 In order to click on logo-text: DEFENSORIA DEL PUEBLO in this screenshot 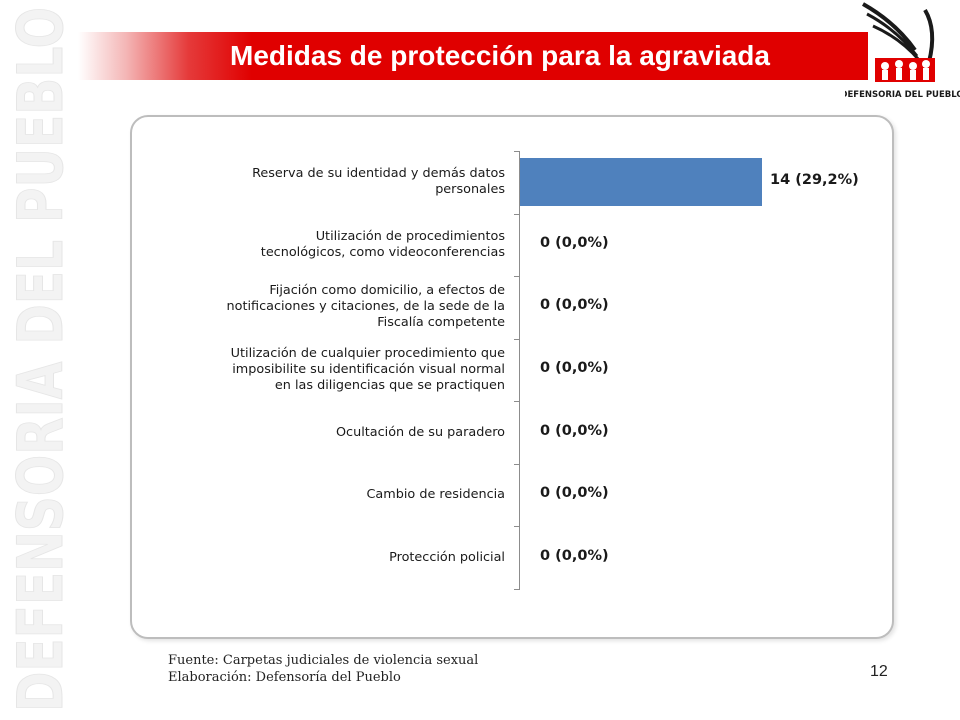, I will do `click(902, 95)`.